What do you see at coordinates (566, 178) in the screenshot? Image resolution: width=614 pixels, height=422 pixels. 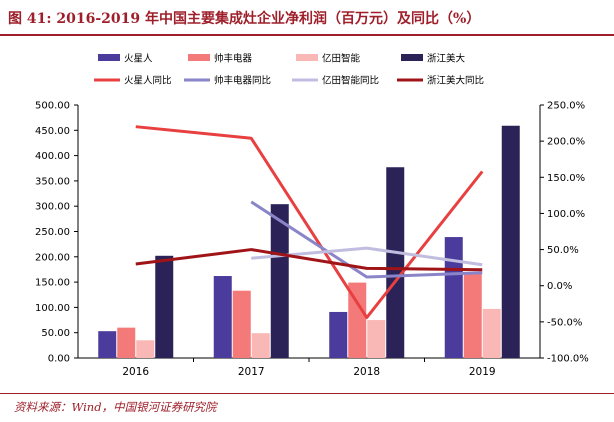 I see `right-axis-tick-label: 150.0%` at bounding box center [566, 178].